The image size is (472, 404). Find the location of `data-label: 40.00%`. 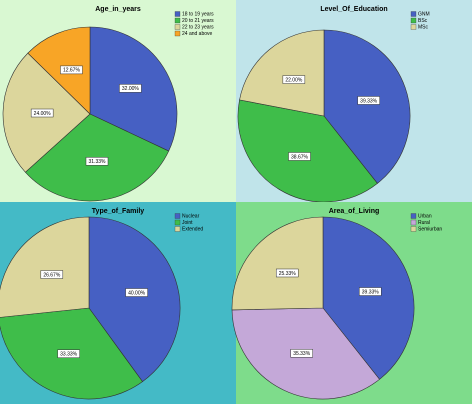

data-label: 40.00% is located at coordinates (137, 293).